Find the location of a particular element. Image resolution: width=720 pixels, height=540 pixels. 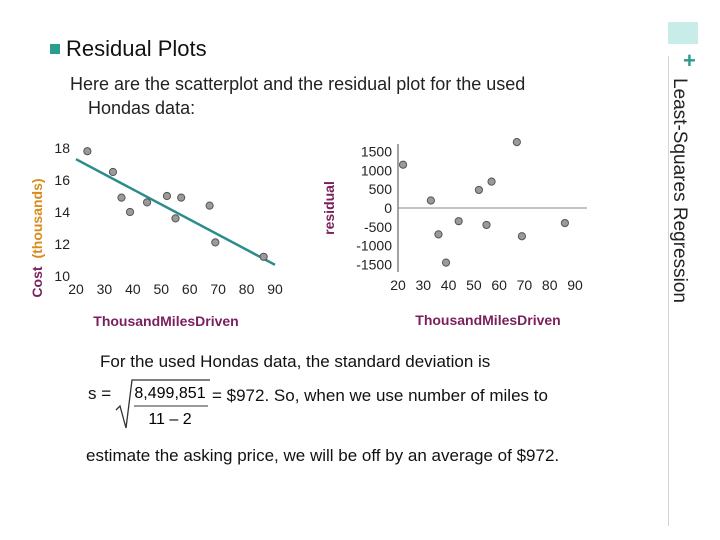

residual-y-axis-label: residual is located at coordinates (329, 208).